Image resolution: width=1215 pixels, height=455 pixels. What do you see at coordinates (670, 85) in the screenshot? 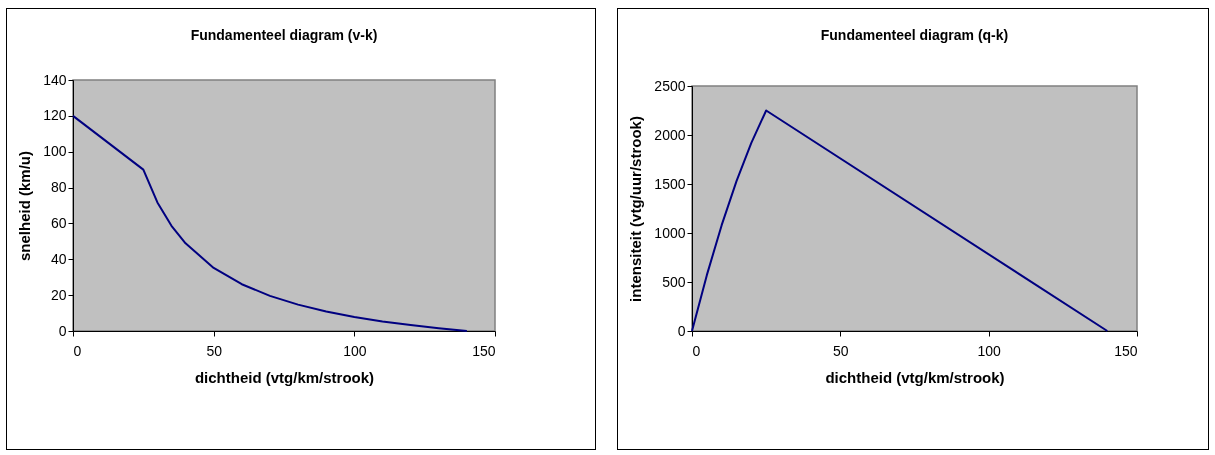
I see `y-tick-label: 2500` at bounding box center [670, 85].